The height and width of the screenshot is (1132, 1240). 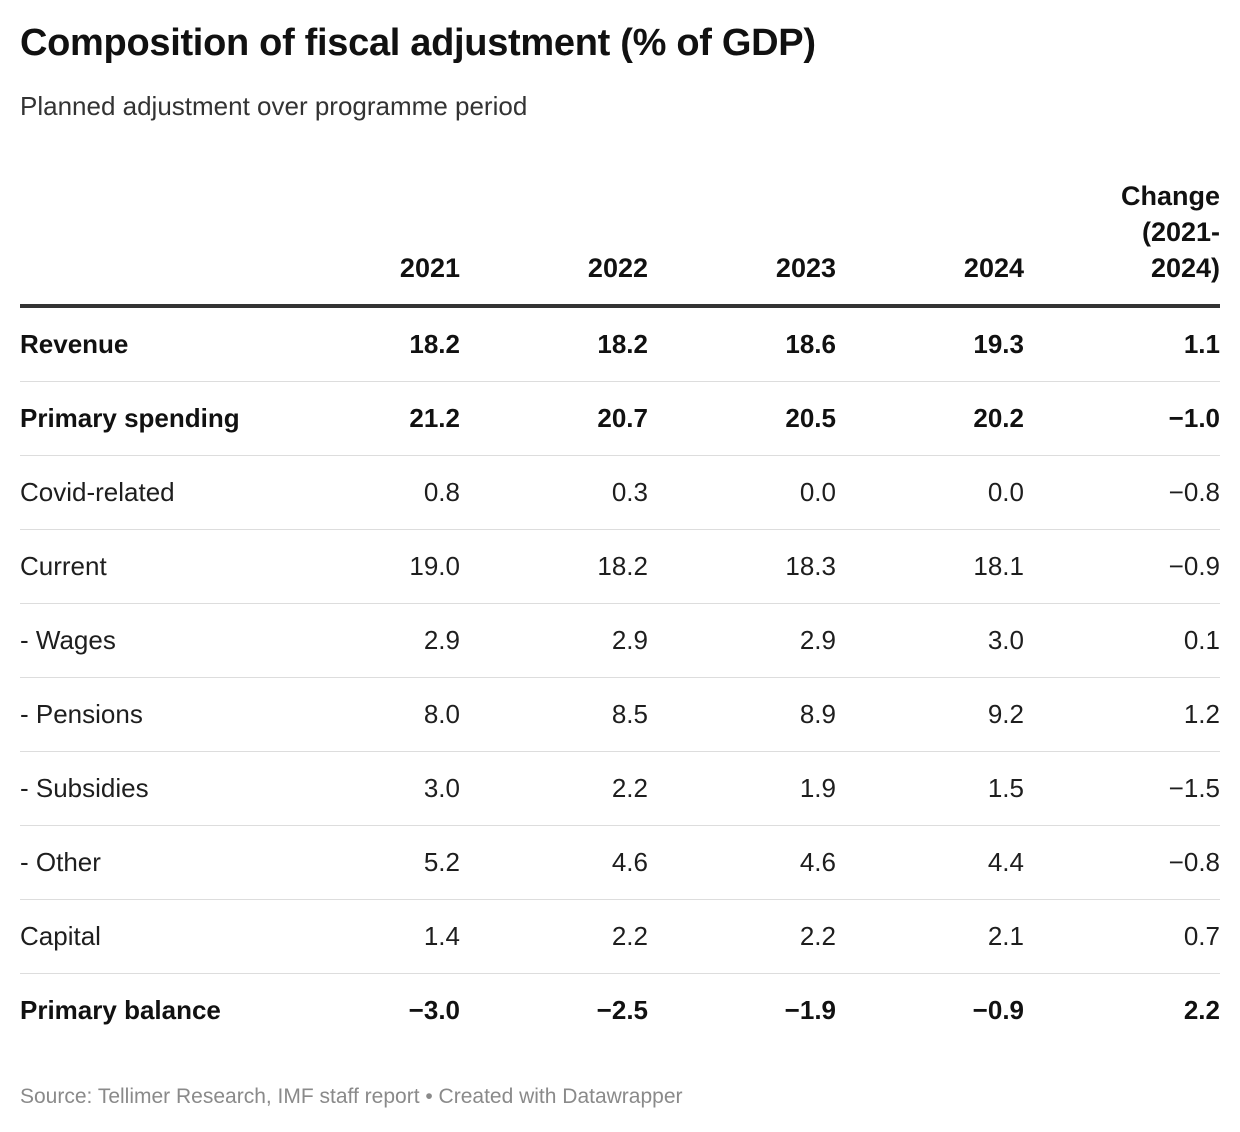 I want to click on table-cell: 20.2, so click(x=930, y=418).